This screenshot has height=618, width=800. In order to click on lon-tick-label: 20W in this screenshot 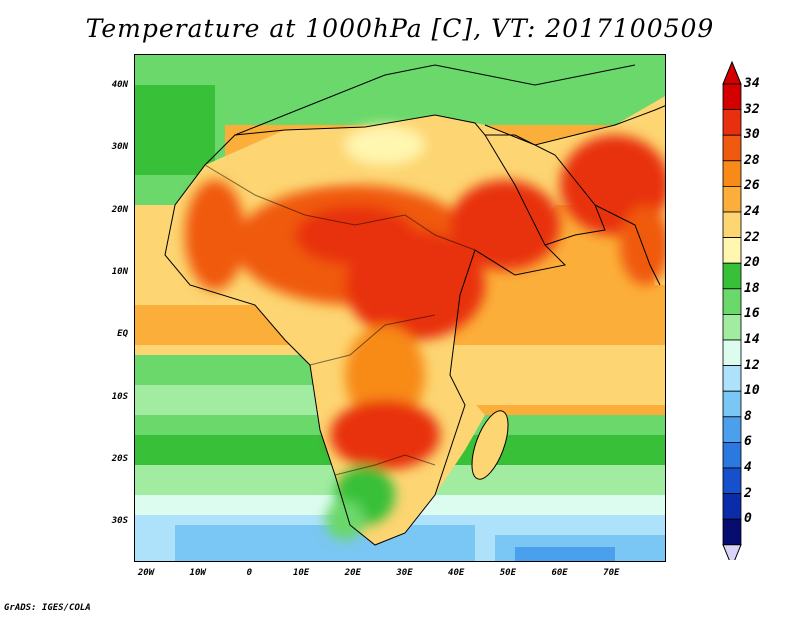, I will do `click(146, 573)`.